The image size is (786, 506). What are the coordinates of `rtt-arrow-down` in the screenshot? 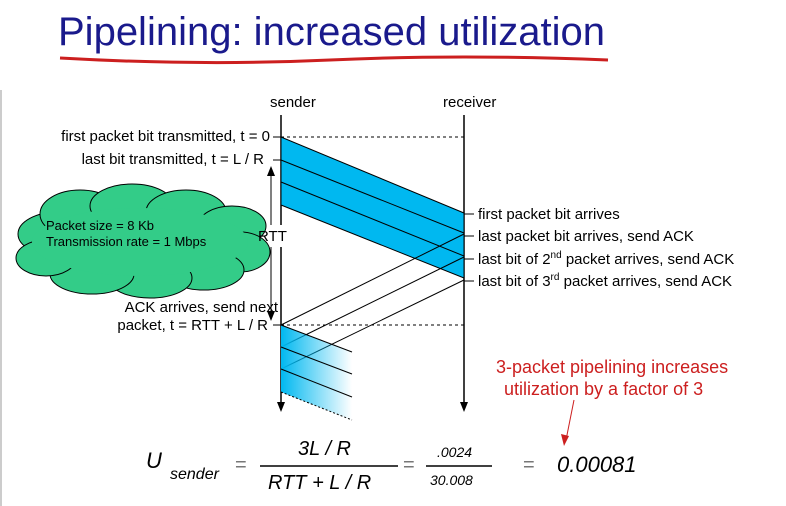 It's located at (271, 316).